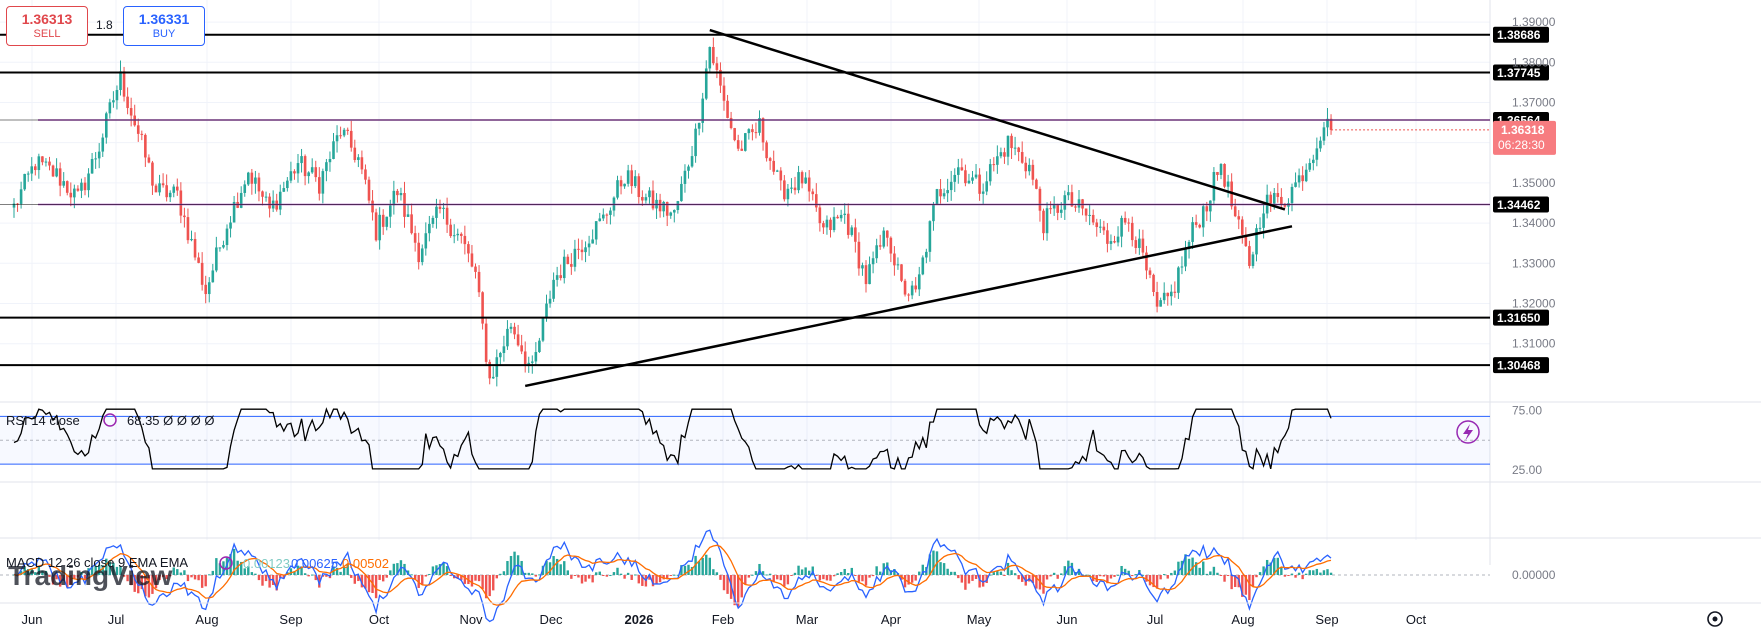 Image resolution: width=1761 pixels, height=637 pixels. What do you see at coordinates (1416, 619) in the screenshot?
I see `month-label: Oct` at bounding box center [1416, 619].